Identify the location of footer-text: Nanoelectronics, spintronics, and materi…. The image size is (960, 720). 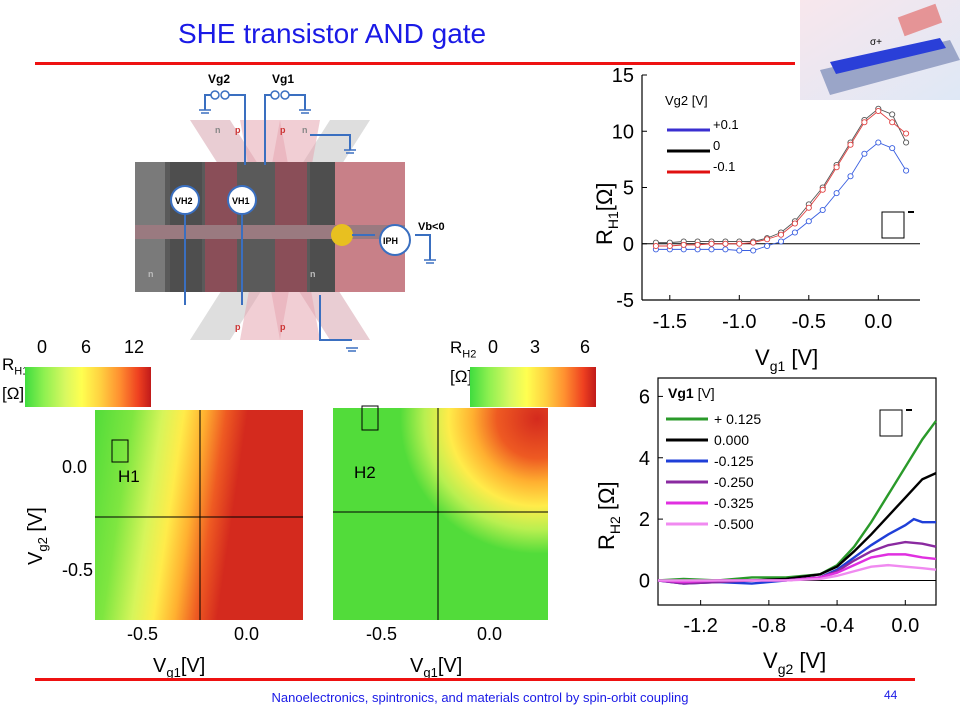
(480, 697).